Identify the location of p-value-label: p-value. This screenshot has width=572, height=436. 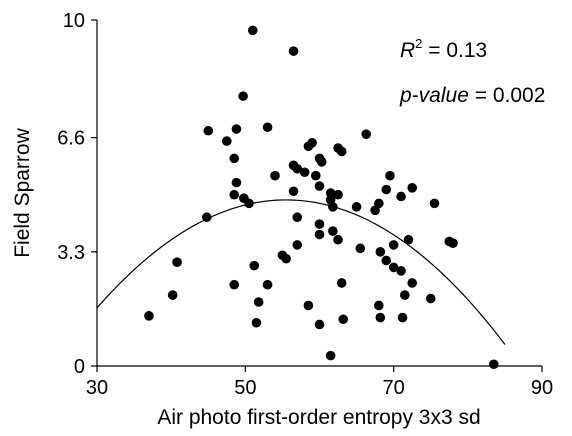
(434, 95).